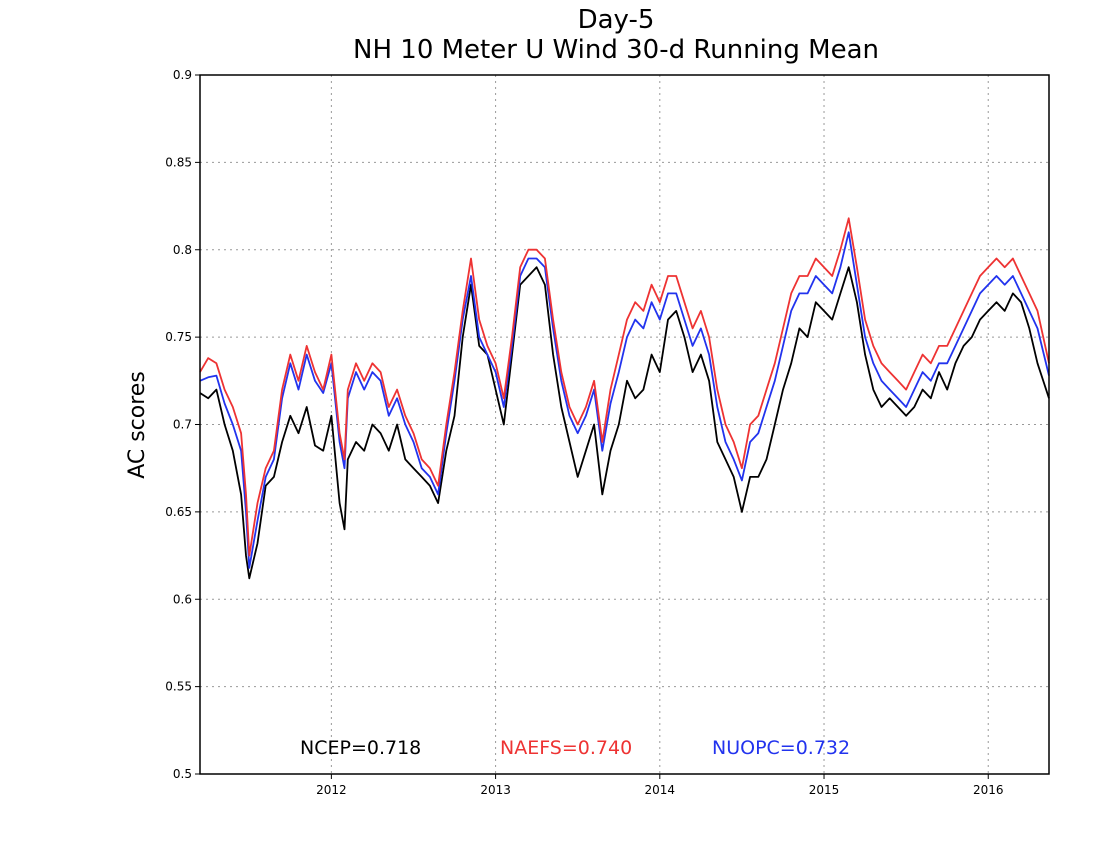 The height and width of the screenshot is (850, 1100). I want to click on legend-entry-ncep: NCEP=0.718, so click(360, 748).